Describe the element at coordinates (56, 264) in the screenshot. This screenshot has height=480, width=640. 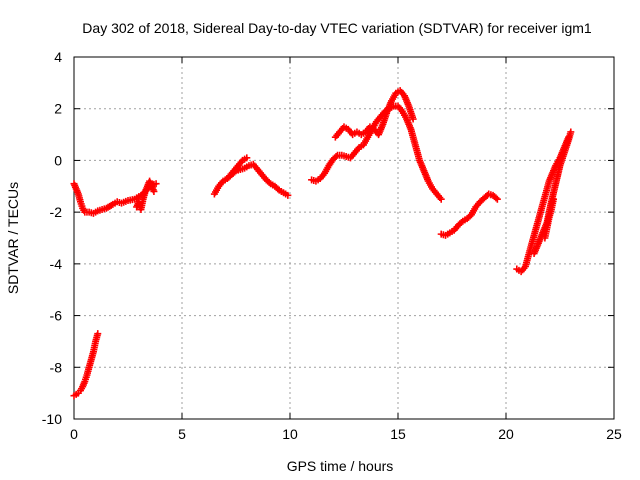
I see `y-tick-label: -4` at that location.